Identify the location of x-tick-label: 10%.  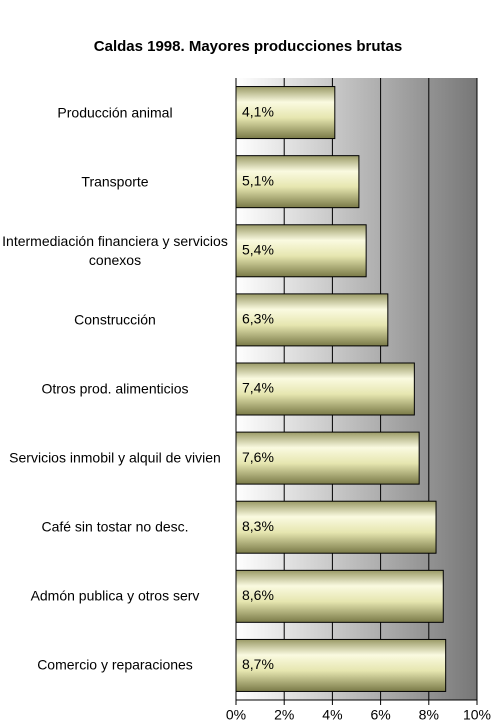
(477, 715).